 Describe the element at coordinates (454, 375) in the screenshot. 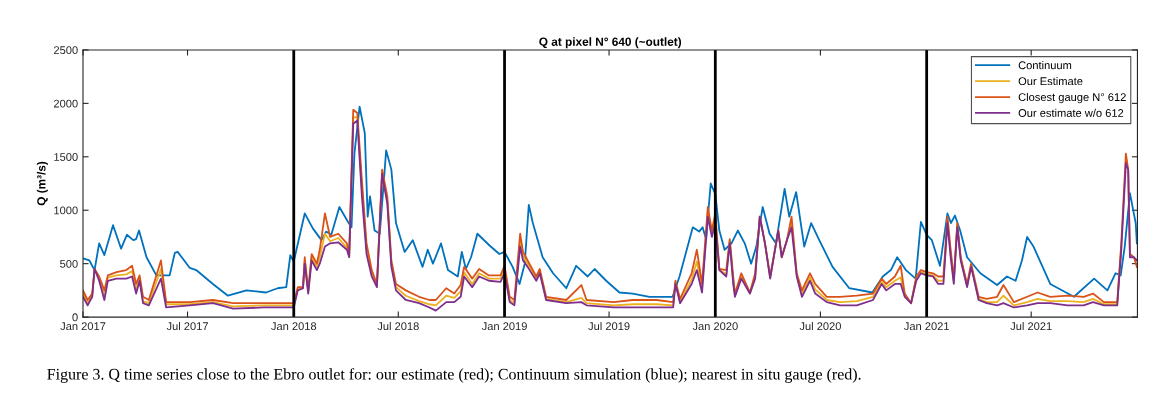

I see `caption: Figure 3. Q time series close to the Ebro outlet for: our estimate (red); Continuum simulation (blue); nearest in situ gauge (red).` at that location.